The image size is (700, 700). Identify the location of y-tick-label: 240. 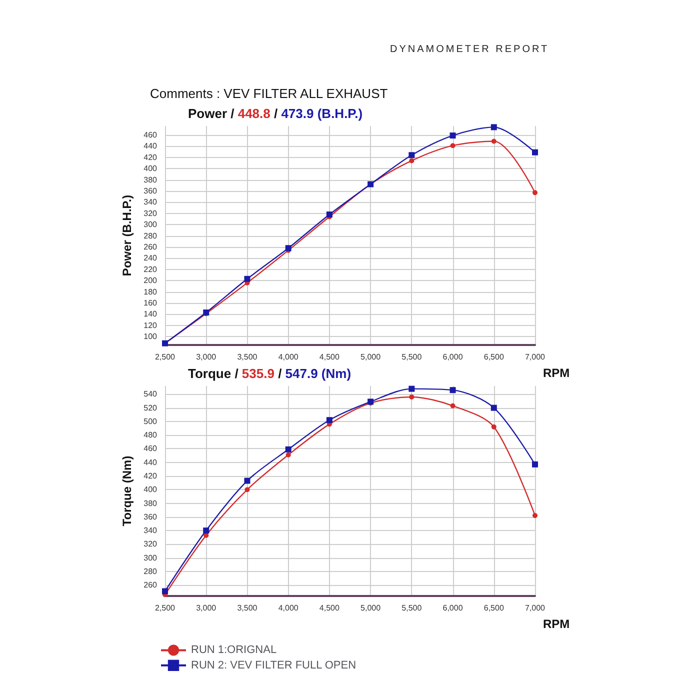
(151, 258).